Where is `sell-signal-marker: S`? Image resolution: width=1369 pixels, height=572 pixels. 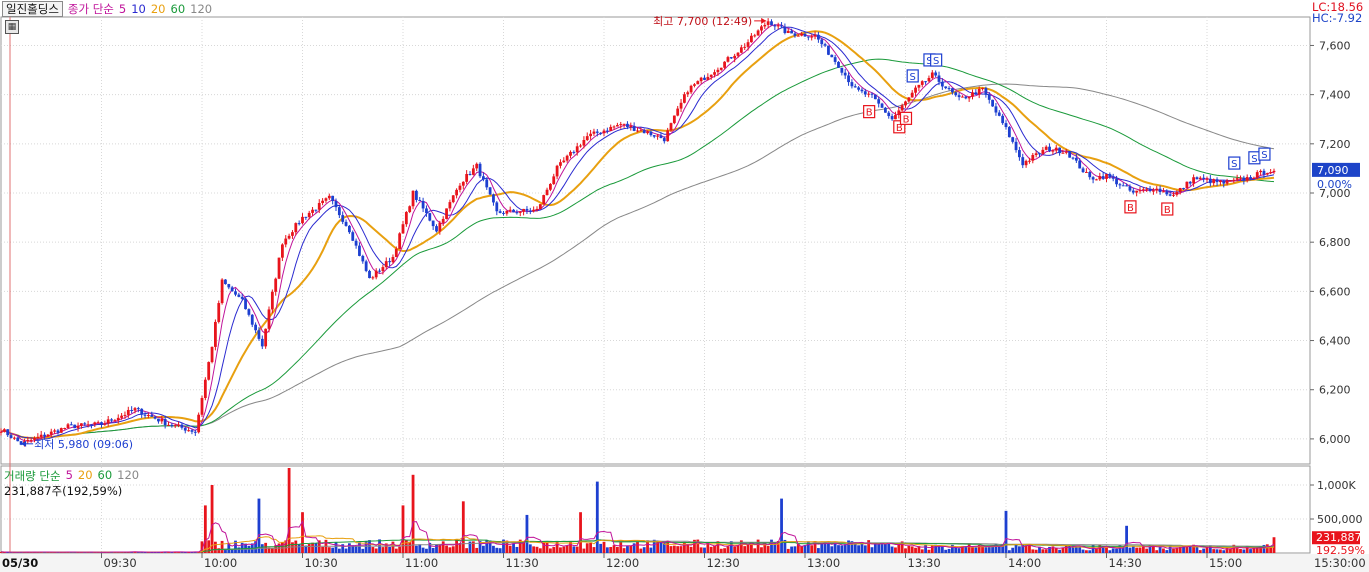 sell-signal-marker: S is located at coordinates (1264, 154).